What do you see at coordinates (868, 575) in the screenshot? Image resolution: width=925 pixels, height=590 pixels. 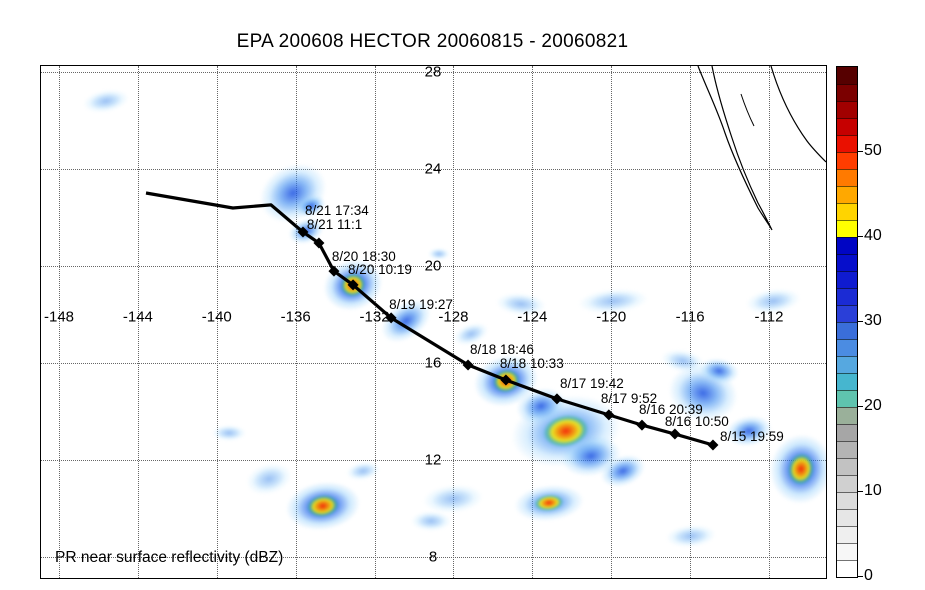 I see `colorbar-tick-label: 0` at bounding box center [868, 575].